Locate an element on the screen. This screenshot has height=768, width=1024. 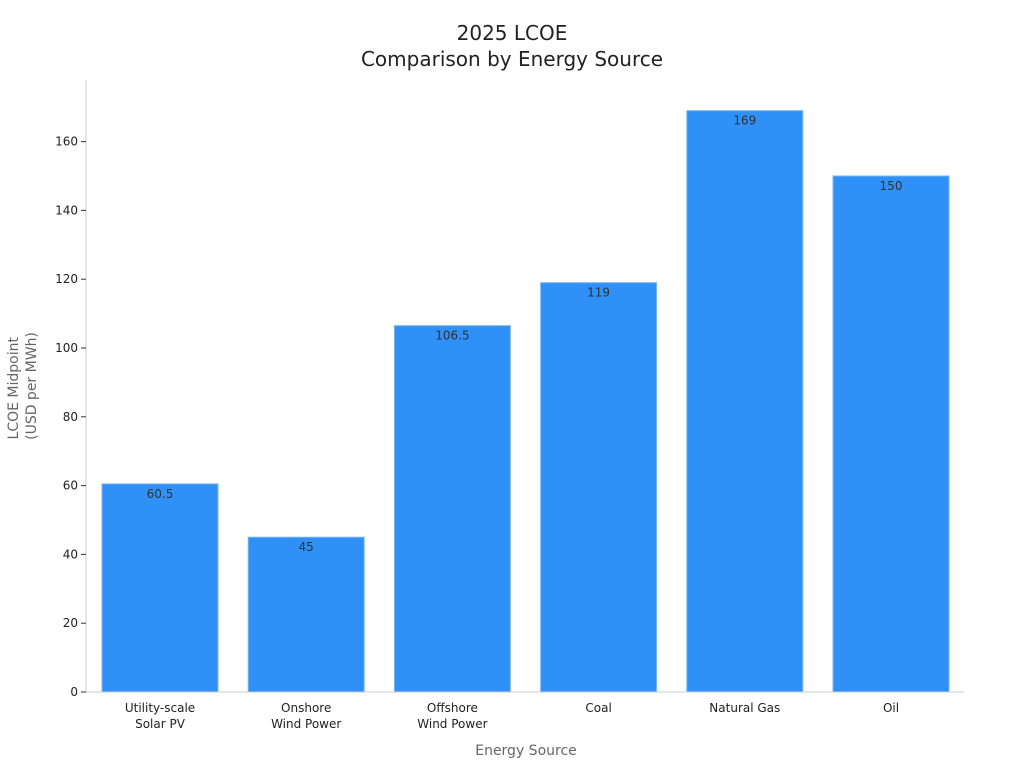
y-tick-label: 20 is located at coordinates (70, 623).